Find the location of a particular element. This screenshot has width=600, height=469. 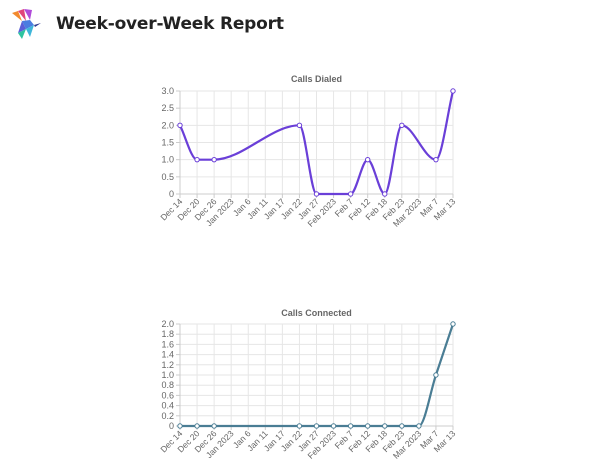

y-tick-label: 1.4 is located at coordinates (167, 355).